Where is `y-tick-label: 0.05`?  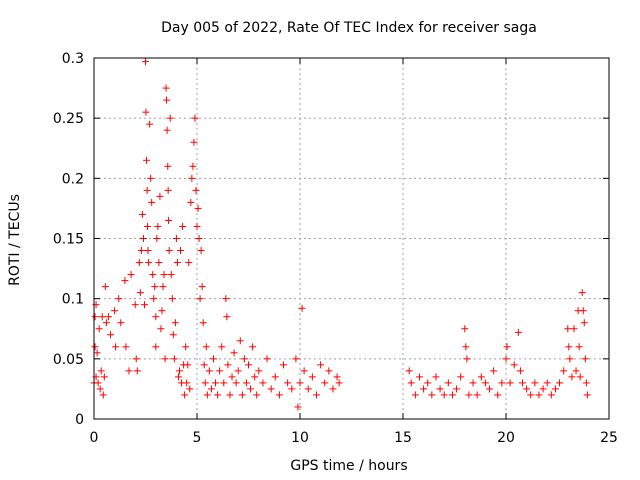 y-tick-label: 0.05 is located at coordinates (68, 360).